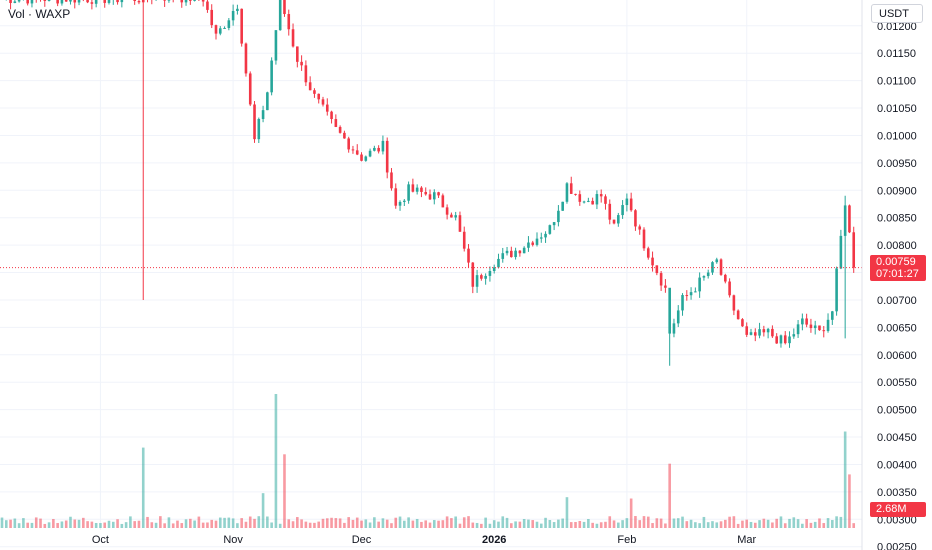 The image size is (932, 550). What do you see at coordinates (897, 411) in the screenshot?
I see `price-tick-label: 0.00500` at bounding box center [897, 411].